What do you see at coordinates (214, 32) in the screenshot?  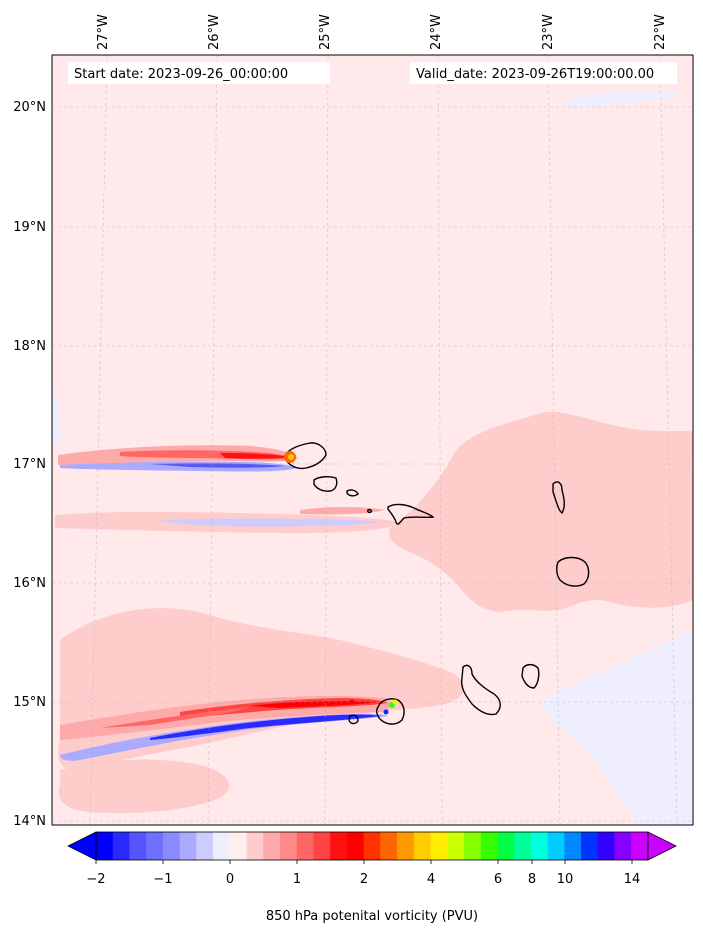 I see `lon-tick-label: 26°W` at bounding box center [214, 32].